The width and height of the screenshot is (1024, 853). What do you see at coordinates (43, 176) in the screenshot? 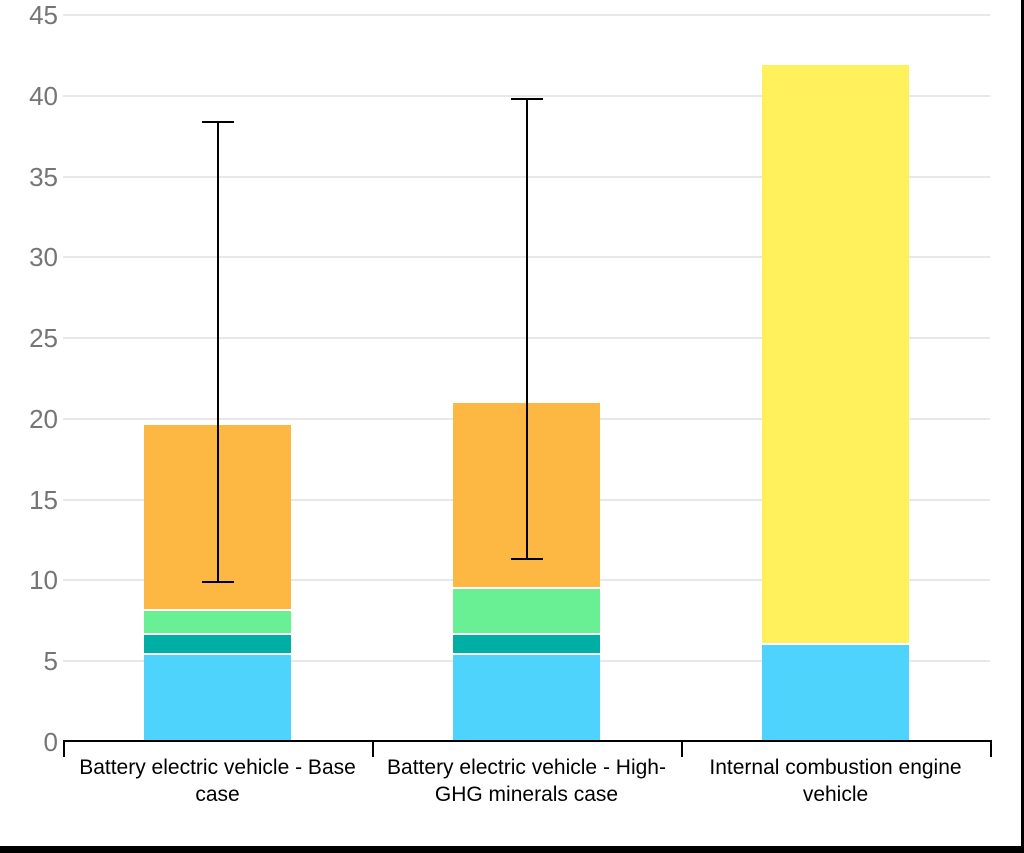
I see `y-axis-tick-label: 35` at bounding box center [43, 176].